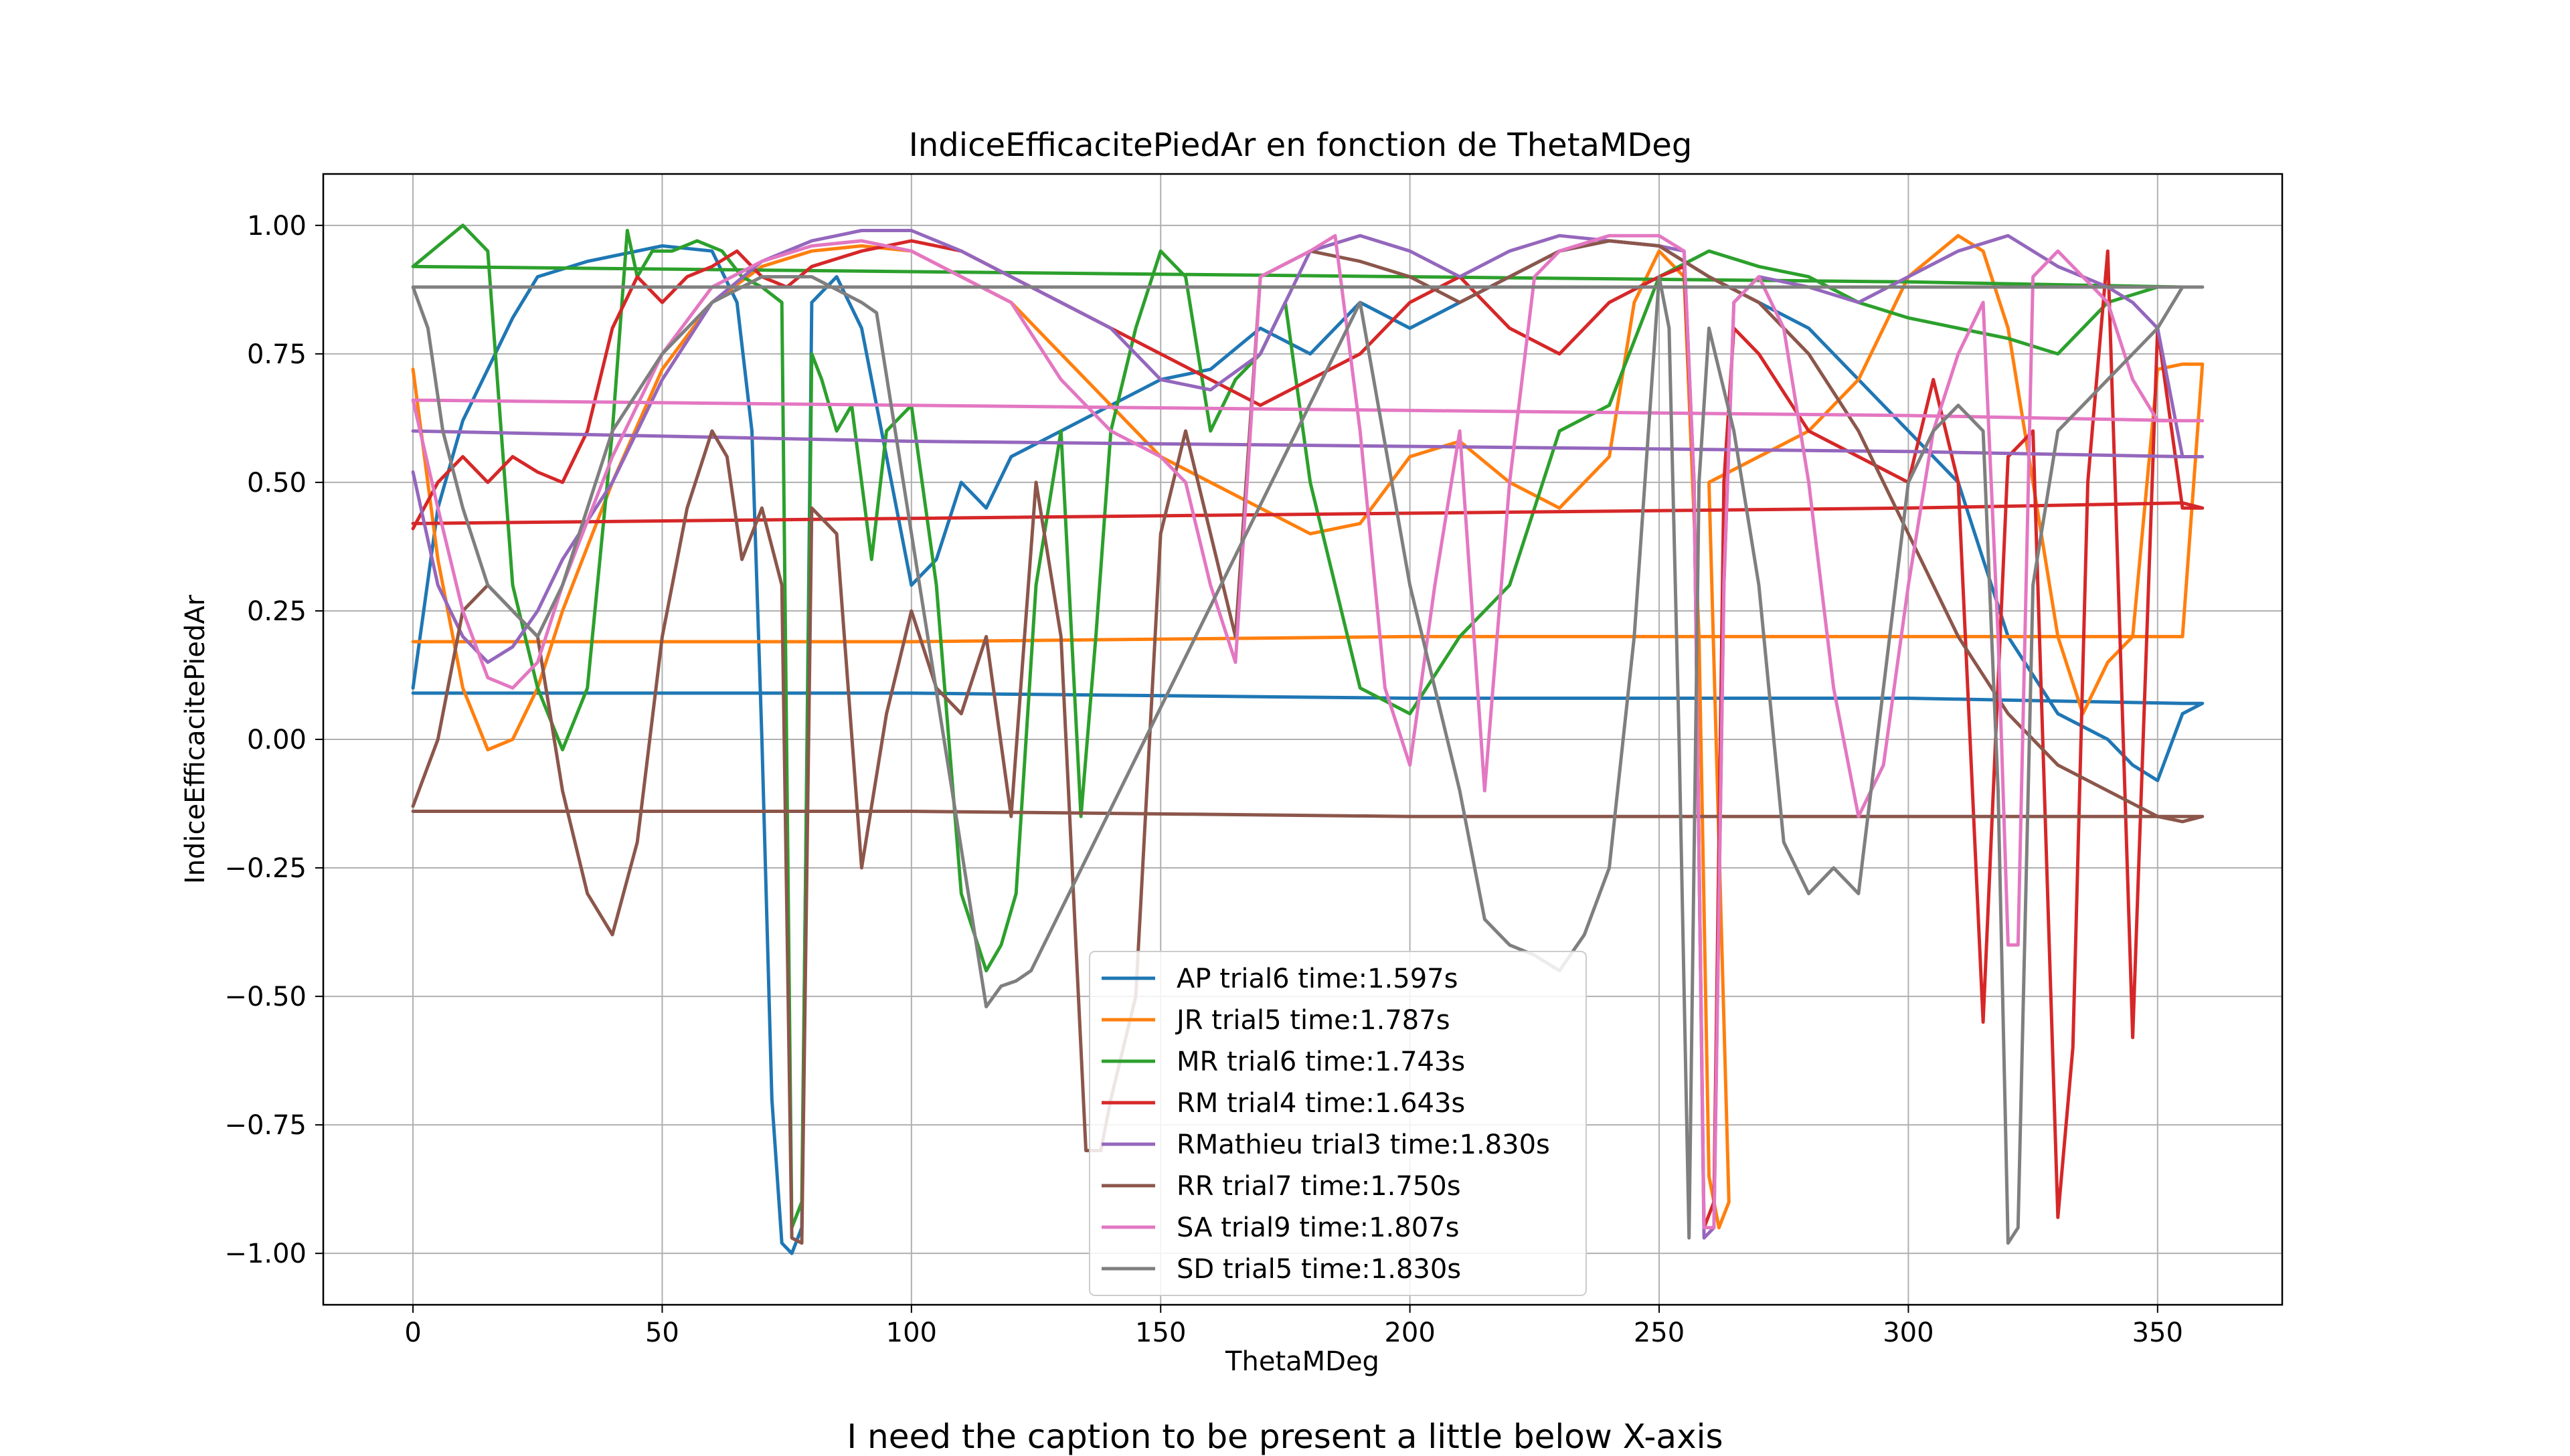  What do you see at coordinates (265, 868) in the screenshot?
I see `y-tick-label: −0.25` at bounding box center [265, 868].